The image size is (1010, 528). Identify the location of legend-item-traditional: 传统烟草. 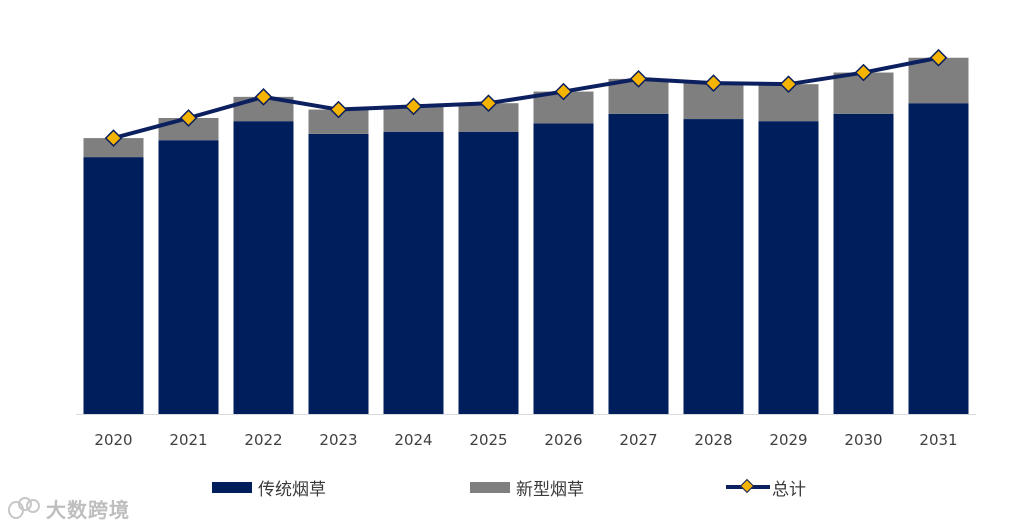
(269, 487).